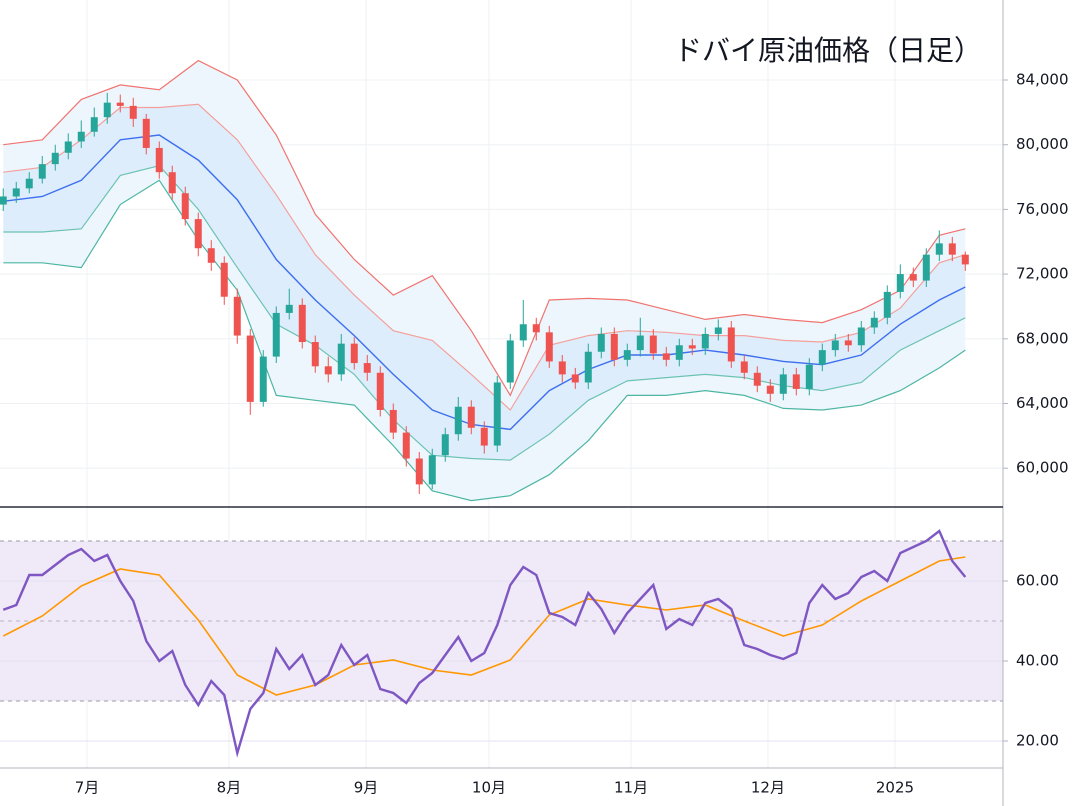 The image size is (1084, 806). Describe the element at coordinates (229, 788) in the screenshot. I see `x-tick-label: 8月` at that location.